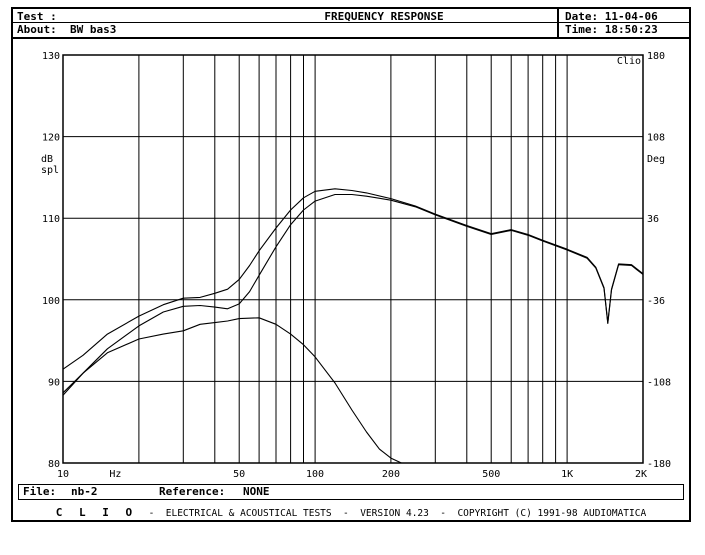 This screenshot has width=705, height=555. Describe the element at coordinates (629, 61) in the screenshot. I see `corner-label: Clio` at that location.